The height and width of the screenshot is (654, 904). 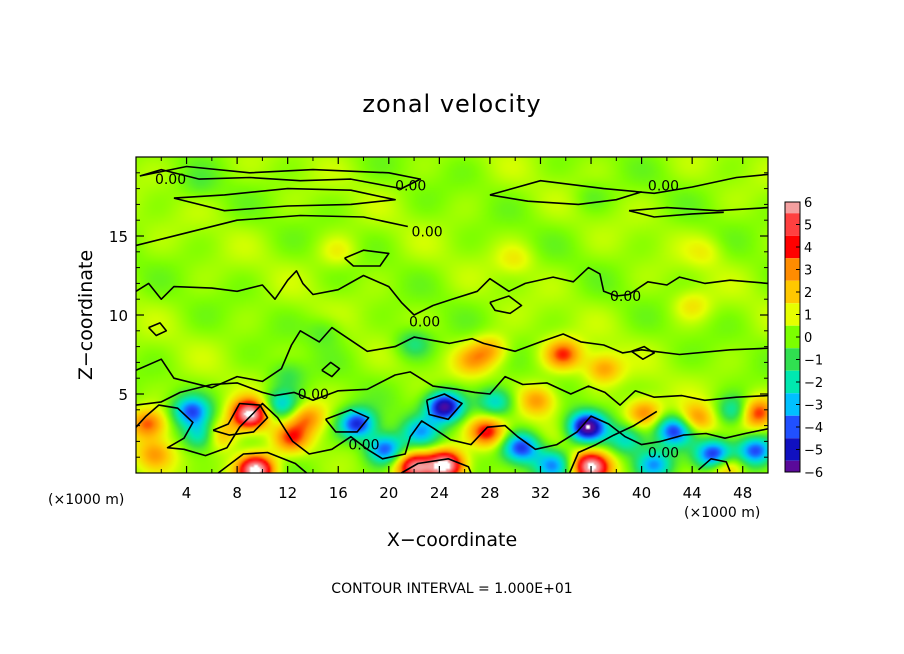 What do you see at coordinates (123, 395) in the screenshot?
I see `y-tick-label: 5` at bounding box center [123, 395].